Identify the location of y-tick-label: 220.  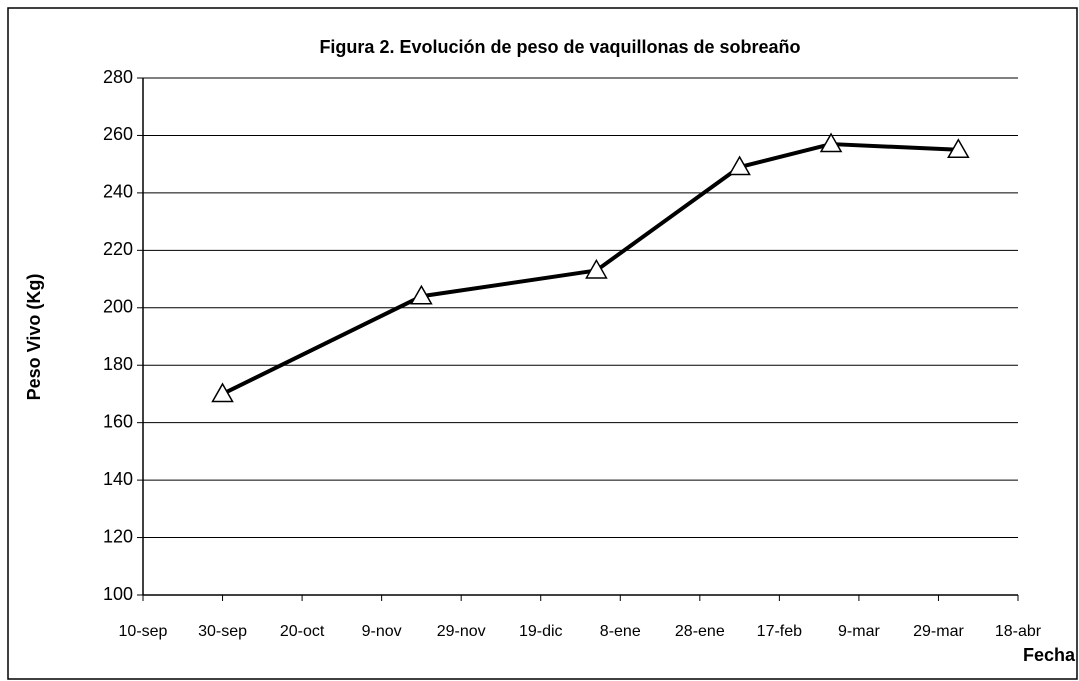
(118, 249).